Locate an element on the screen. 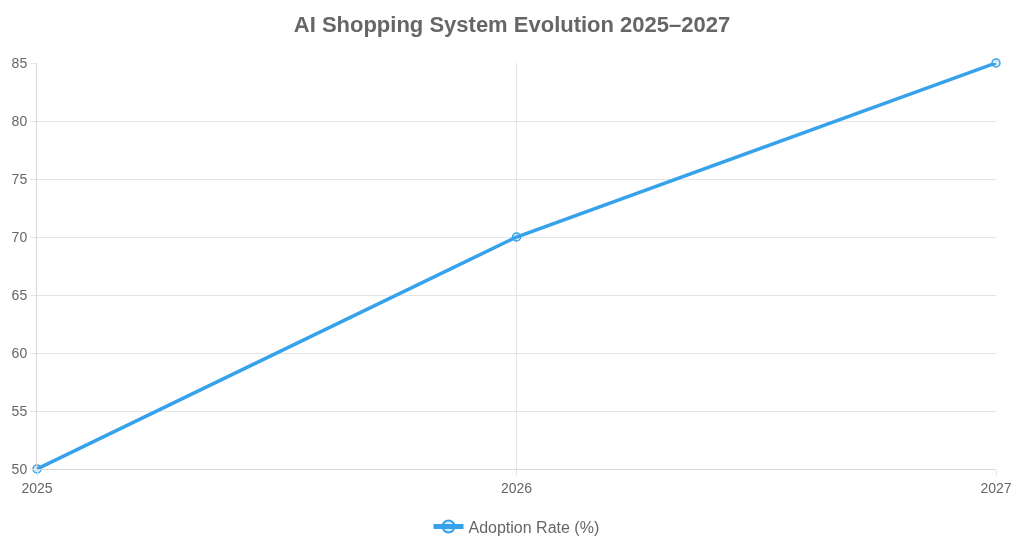  x-tick-label: 2027 is located at coordinates (996, 487).